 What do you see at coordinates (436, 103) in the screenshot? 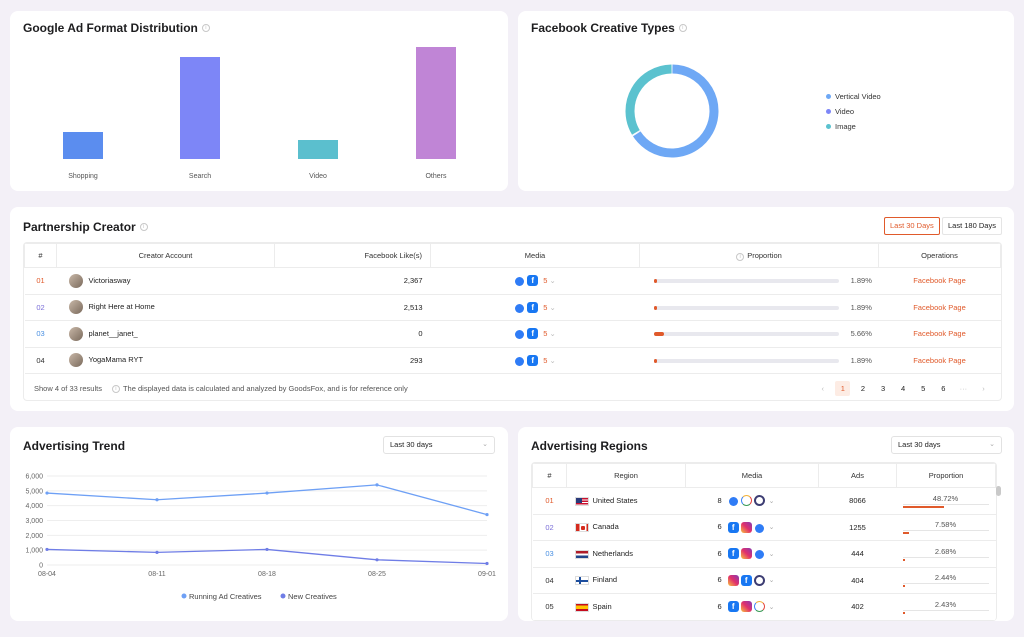
I see `bar-others` at bounding box center [436, 103].